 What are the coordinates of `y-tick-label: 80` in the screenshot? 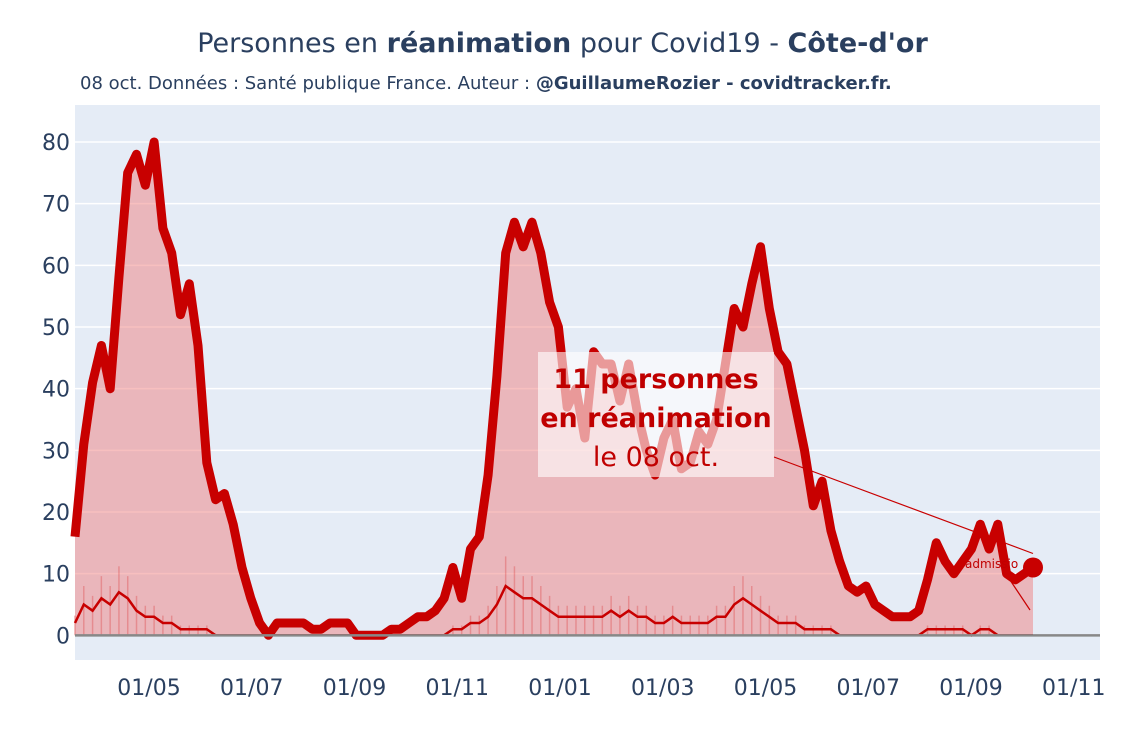 It's located at (56, 143).